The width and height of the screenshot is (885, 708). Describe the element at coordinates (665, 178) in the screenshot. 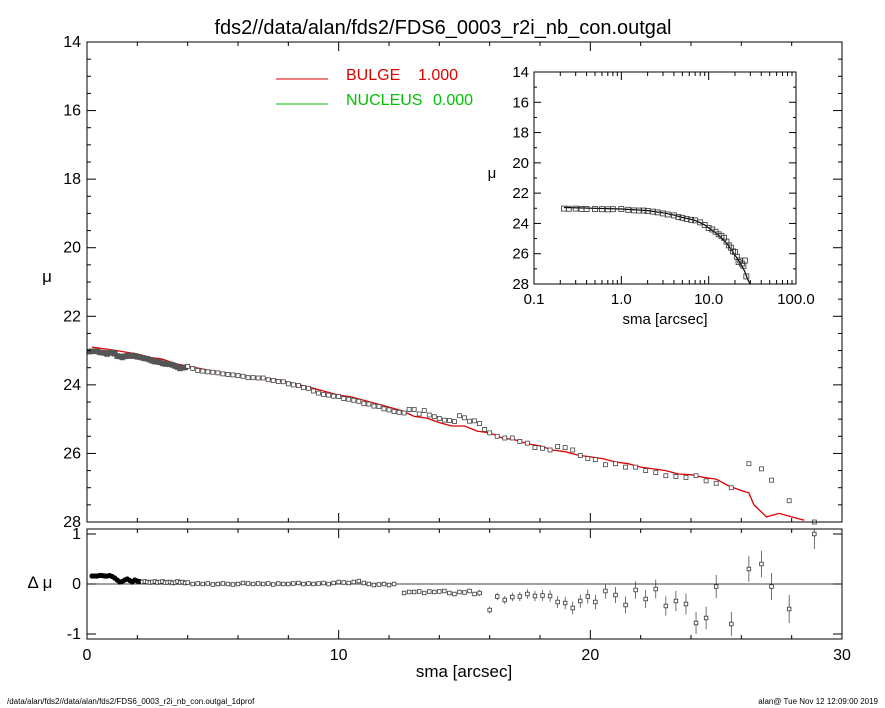

I see `inset-background` at that location.